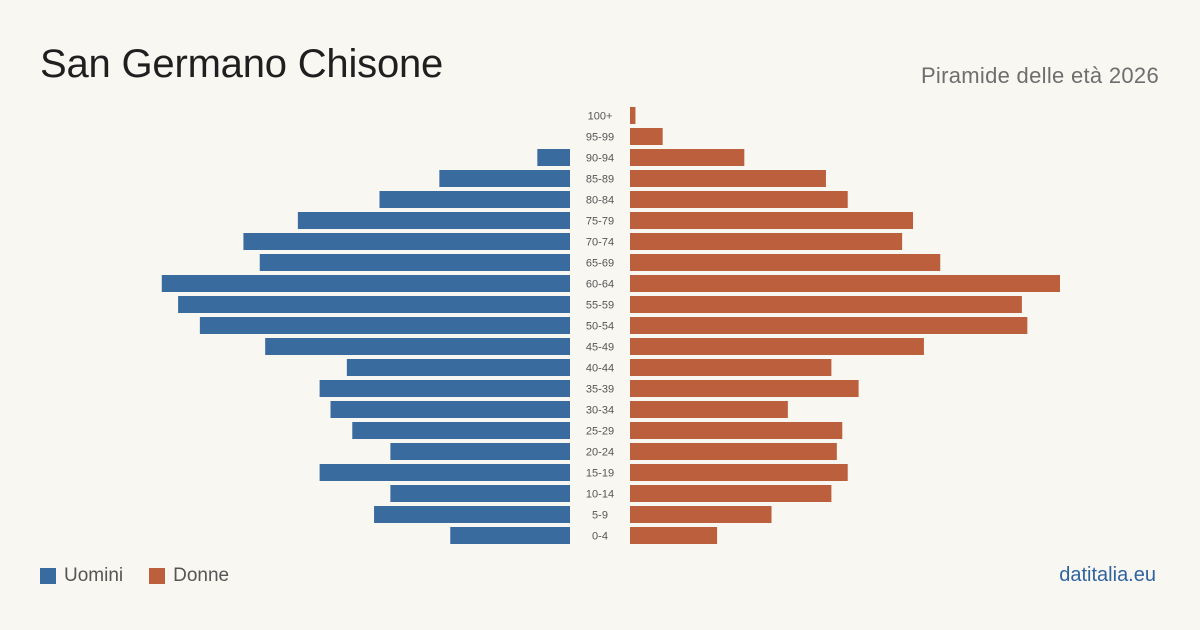 Image resolution: width=1200 pixels, height=630 pixels. What do you see at coordinates (201, 575) in the screenshot?
I see `legend-label-women: Donne` at bounding box center [201, 575].